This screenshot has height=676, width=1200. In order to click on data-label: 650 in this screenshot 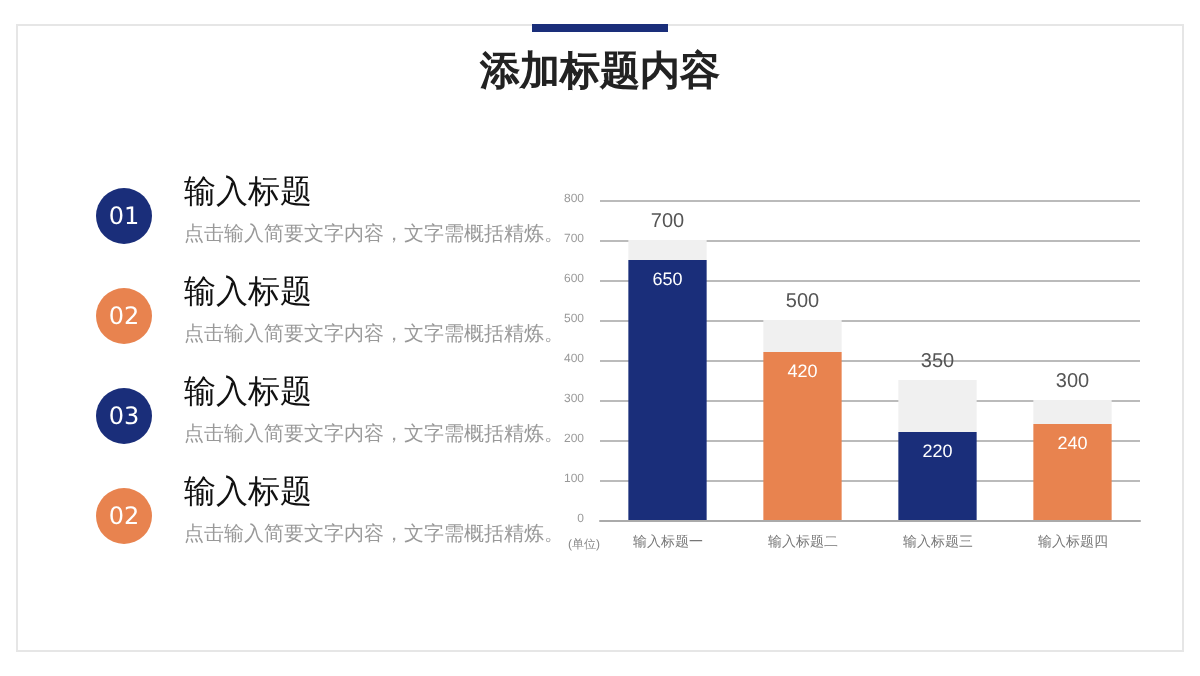, I will do `click(667, 279)`.